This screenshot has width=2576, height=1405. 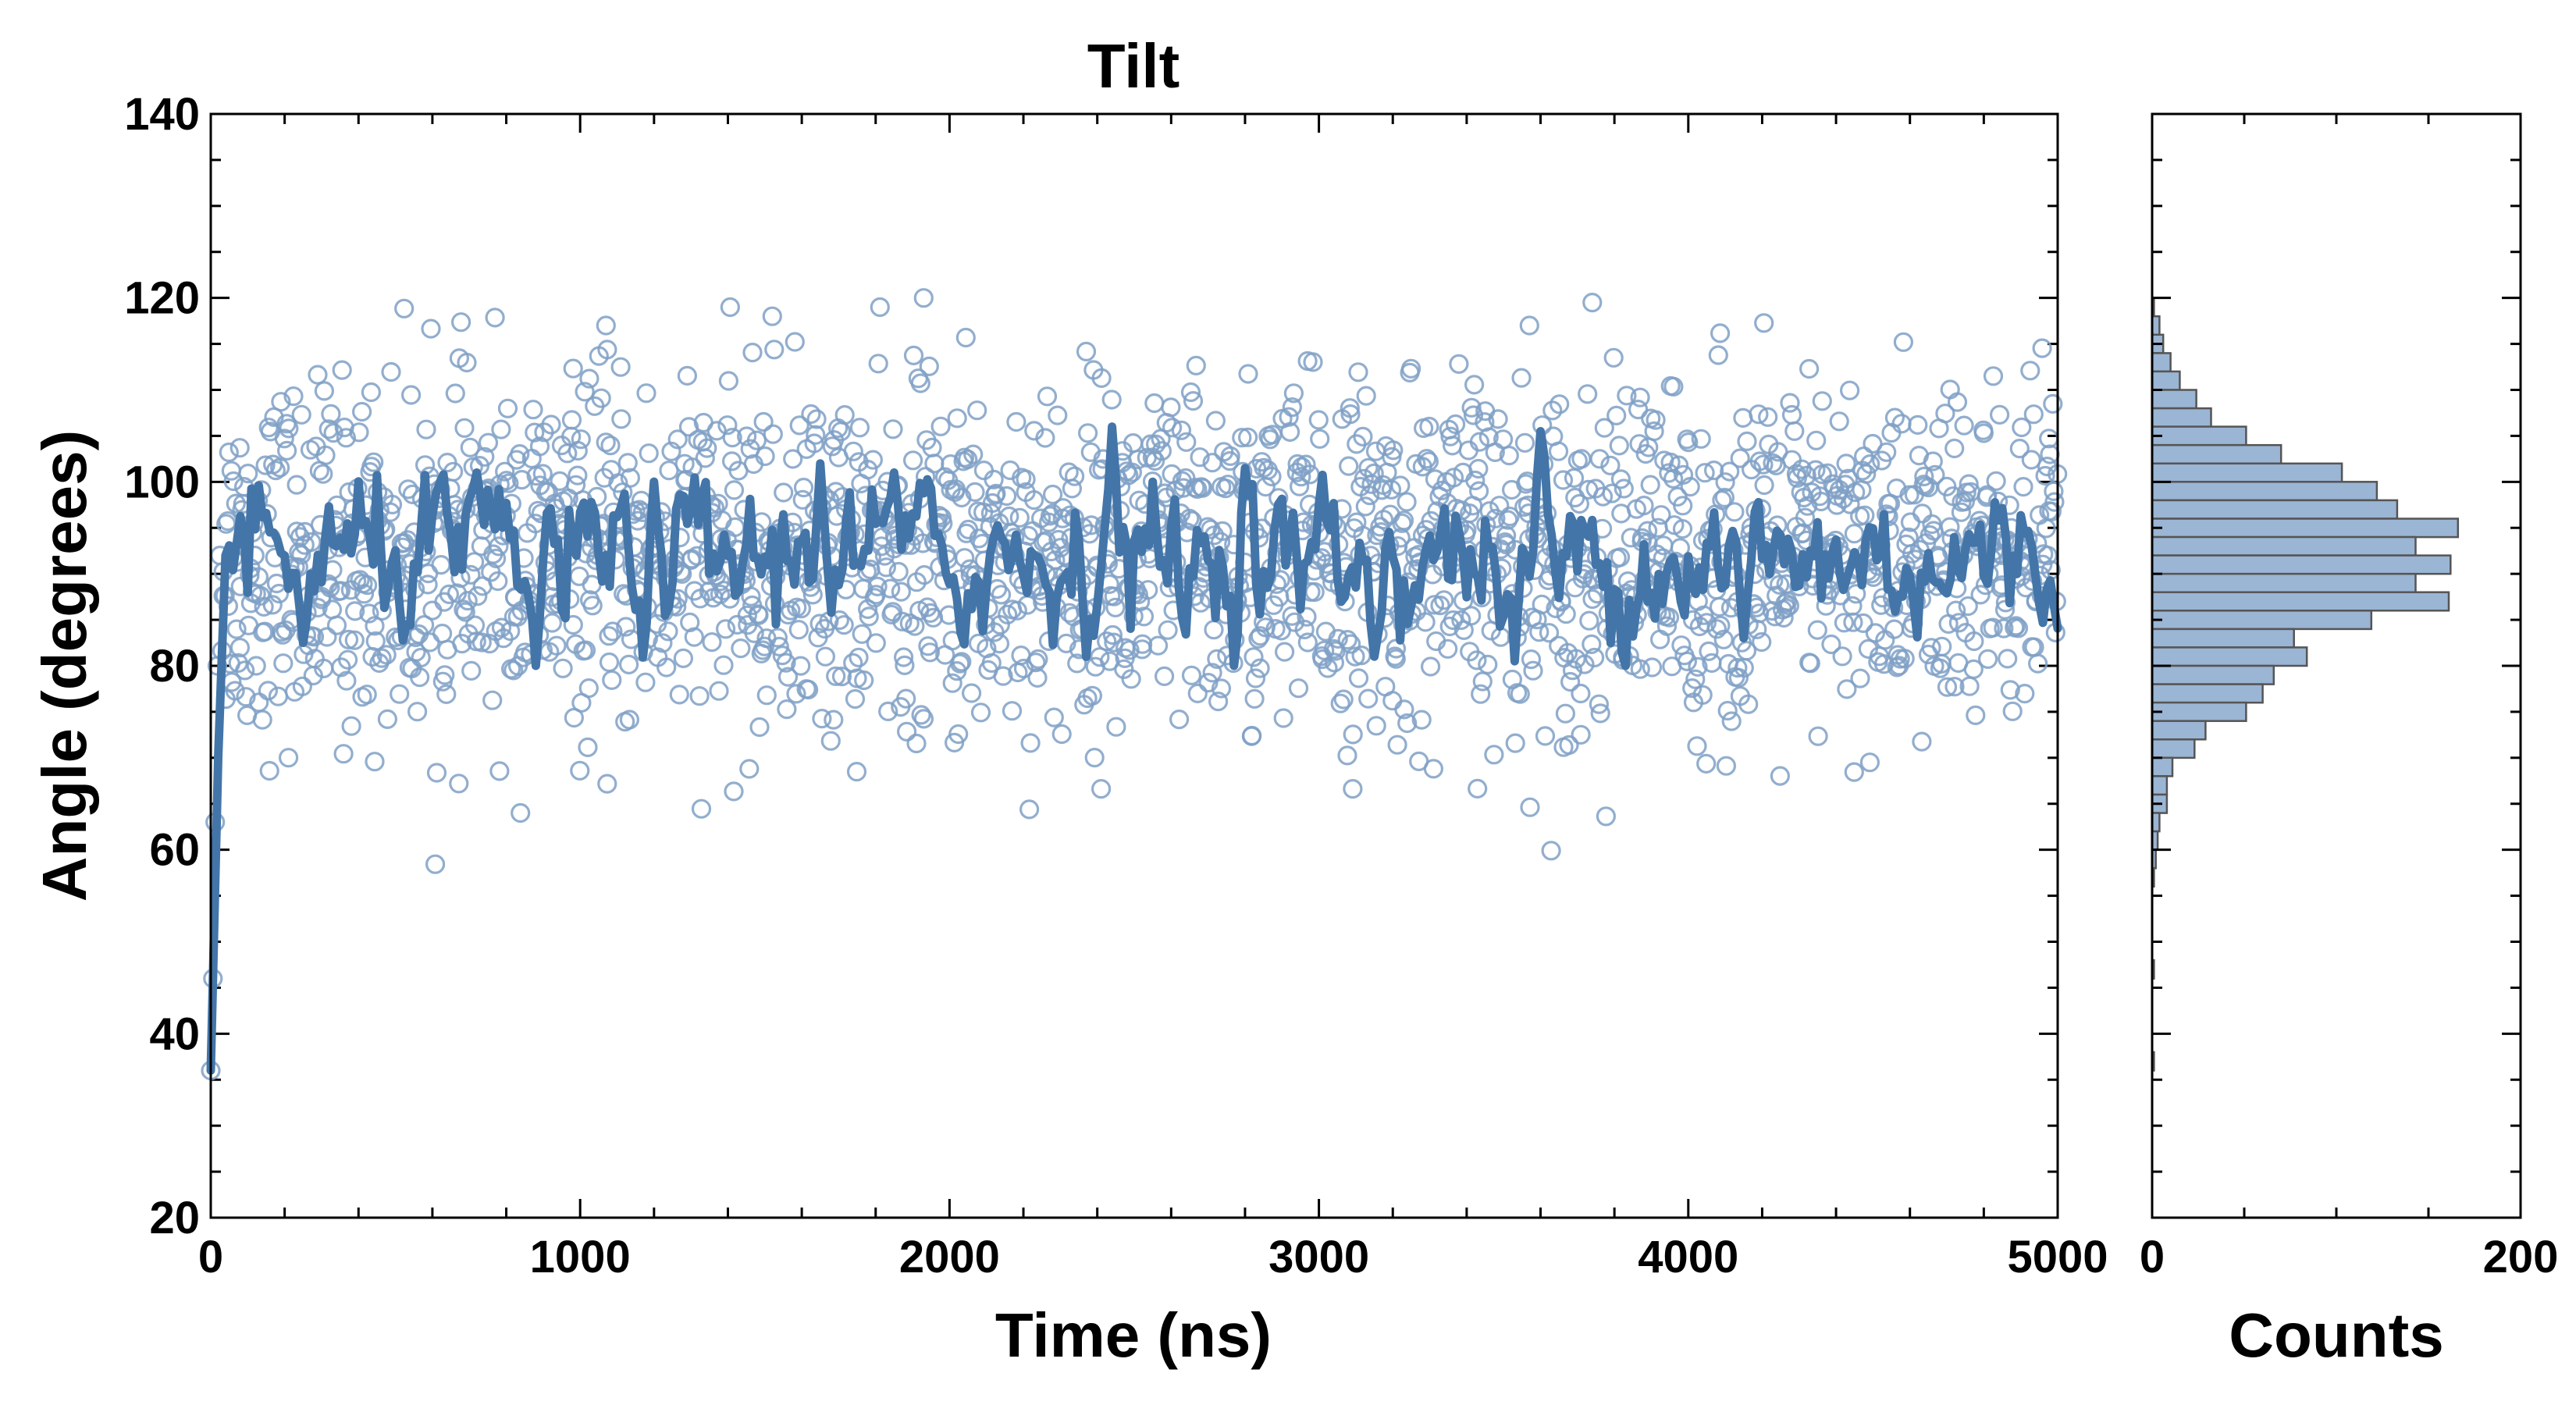 What do you see at coordinates (1133, 66) in the screenshot?
I see `chart-title: Tilt` at bounding box center [1133, 66].